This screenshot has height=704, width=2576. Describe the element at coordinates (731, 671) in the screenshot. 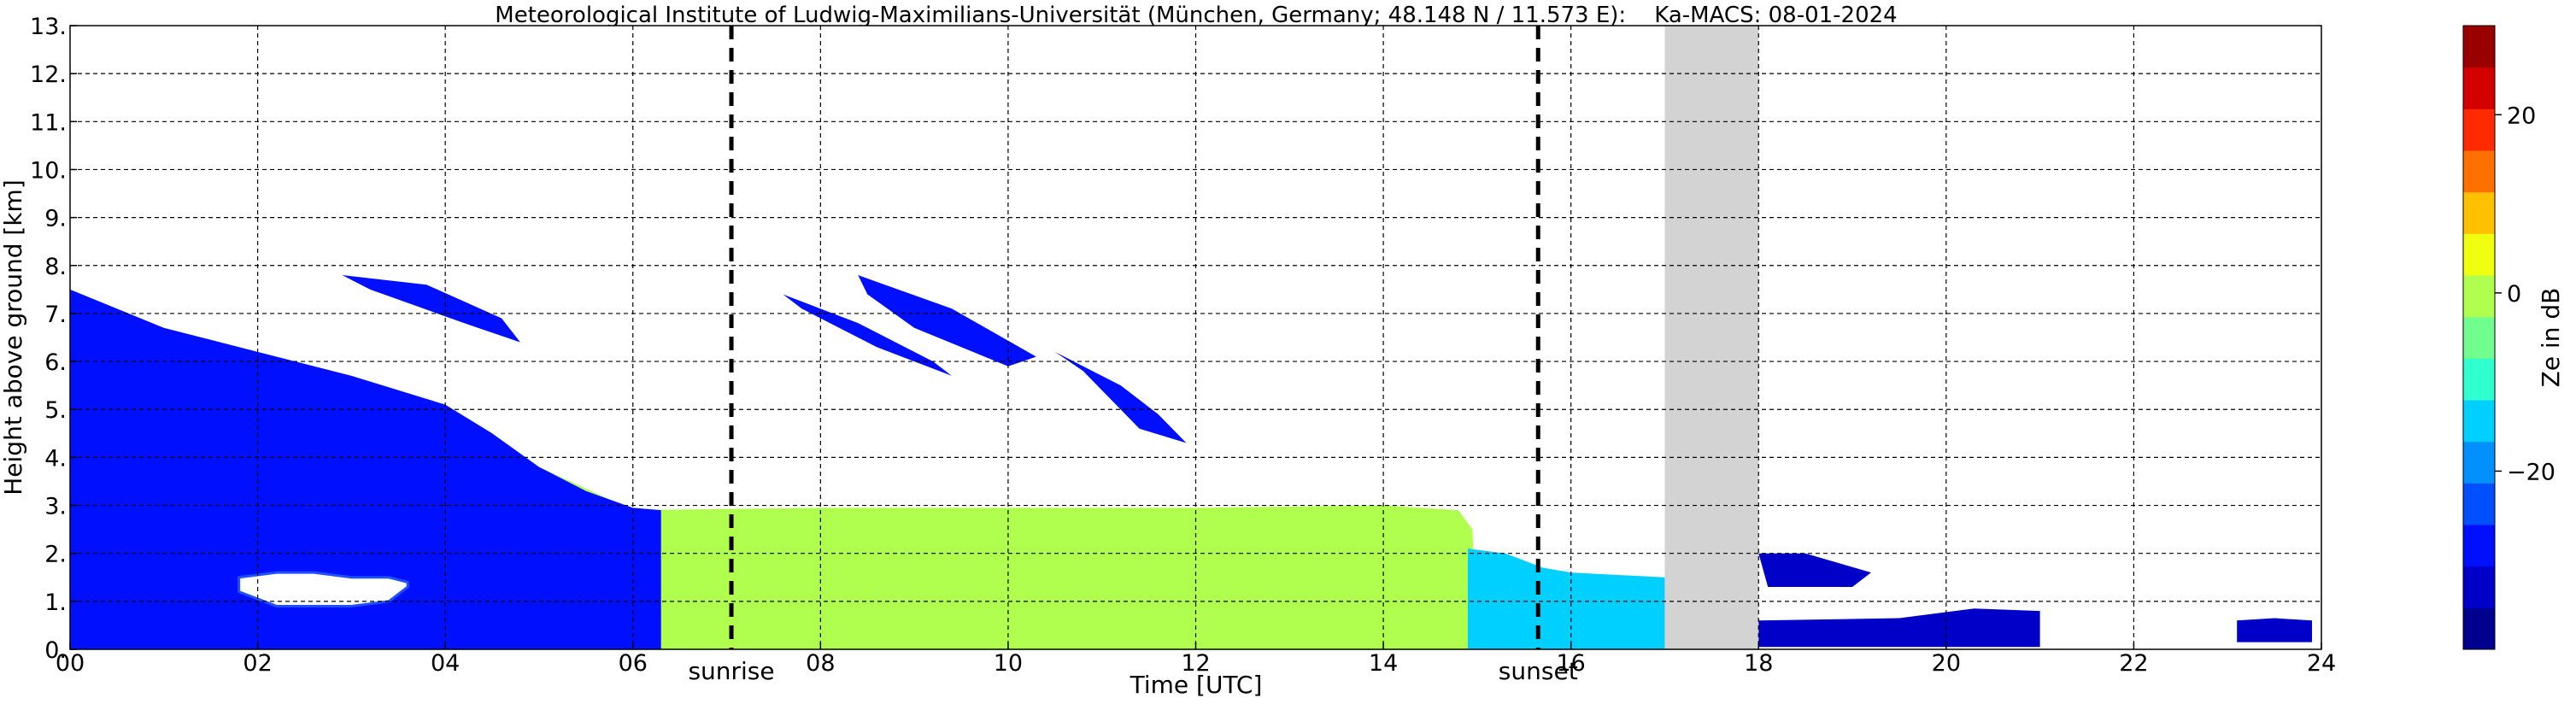

I see `marker-label-sunrise: sunrise` at that location.